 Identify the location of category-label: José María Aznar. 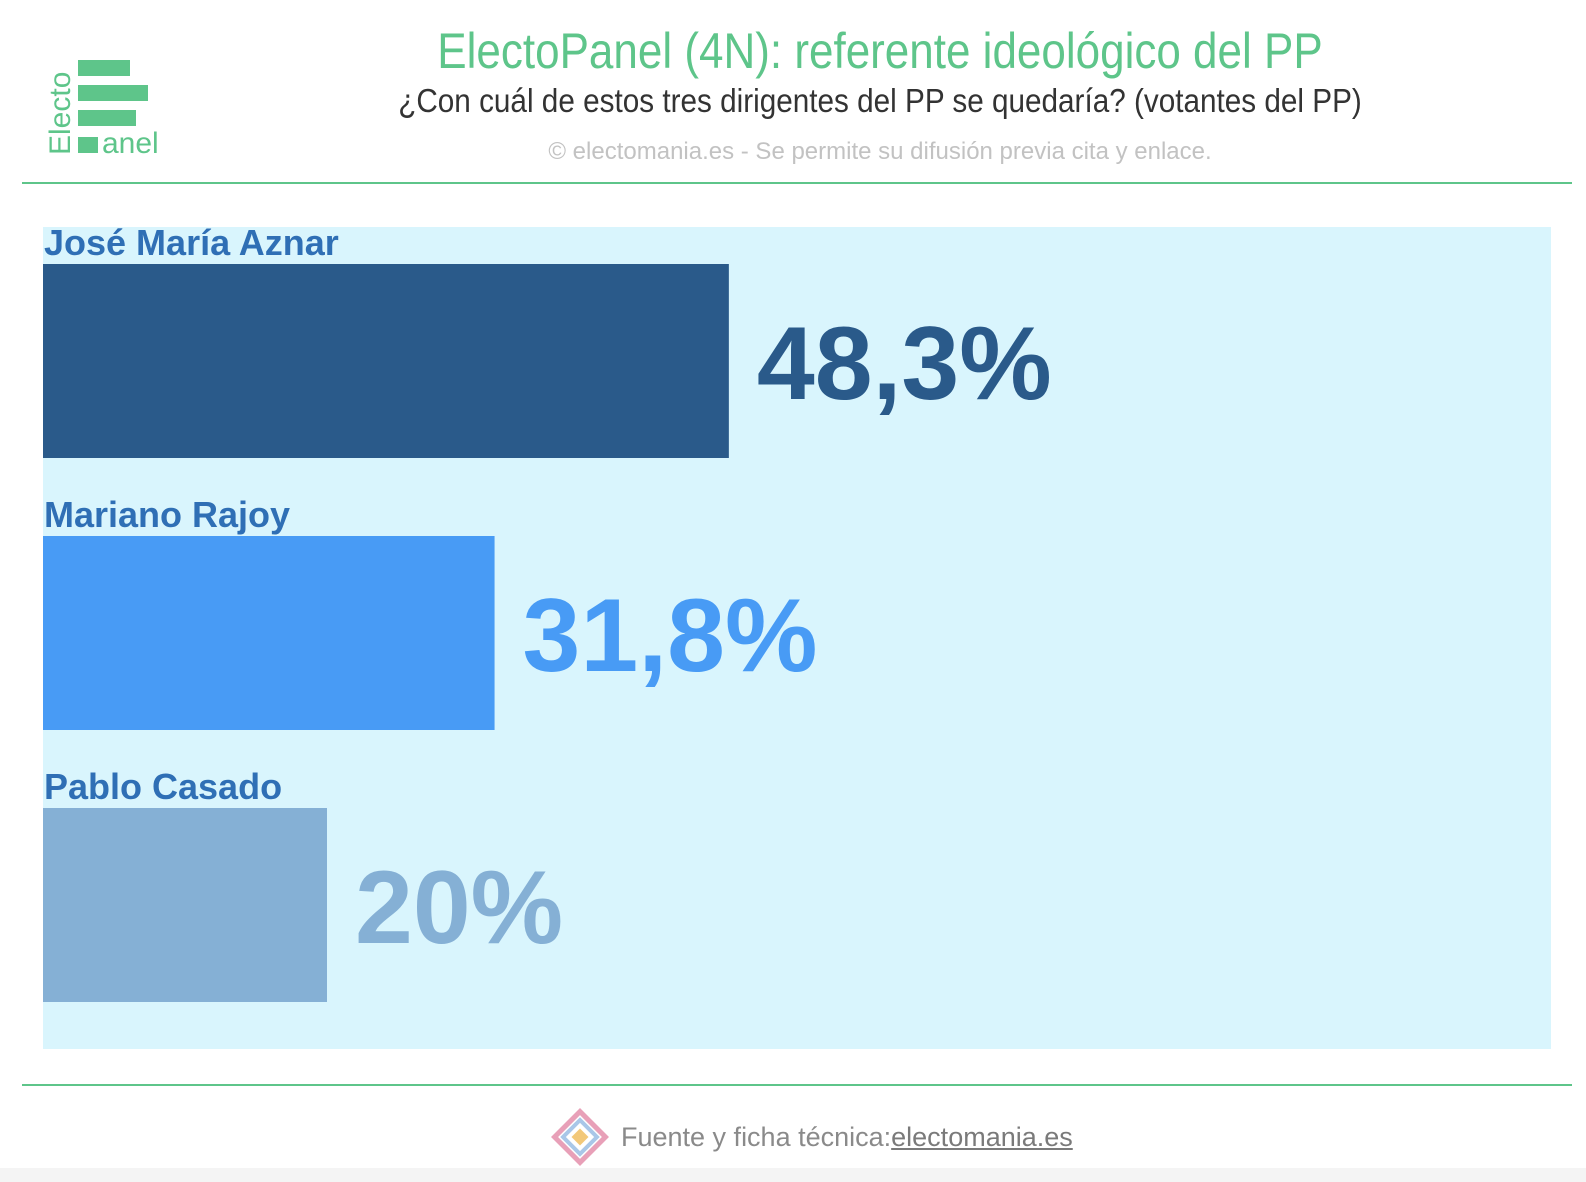
(191, 245).